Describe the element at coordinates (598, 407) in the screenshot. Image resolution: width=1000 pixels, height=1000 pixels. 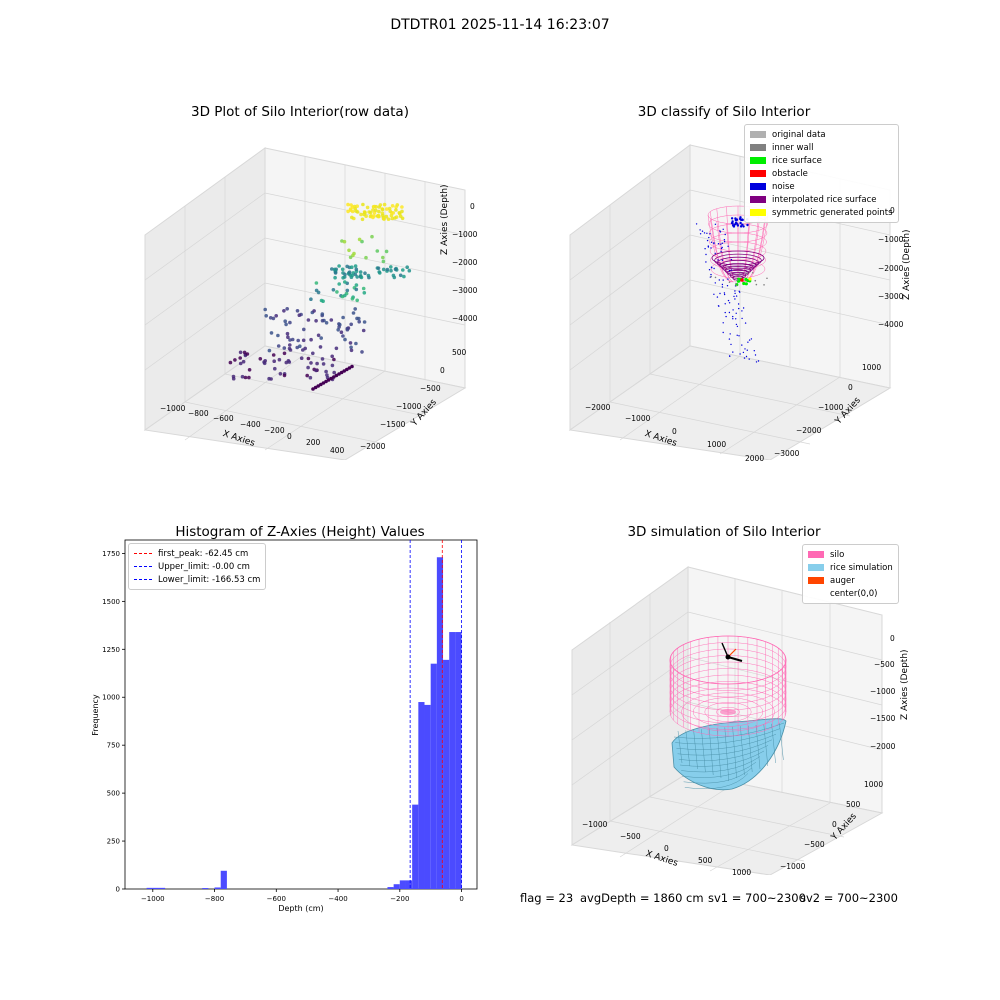
I see `panel2-xtick: −2000` at that location.